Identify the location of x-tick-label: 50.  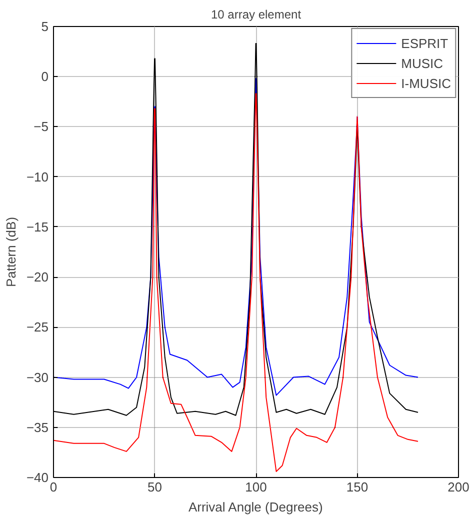
(155, 487).